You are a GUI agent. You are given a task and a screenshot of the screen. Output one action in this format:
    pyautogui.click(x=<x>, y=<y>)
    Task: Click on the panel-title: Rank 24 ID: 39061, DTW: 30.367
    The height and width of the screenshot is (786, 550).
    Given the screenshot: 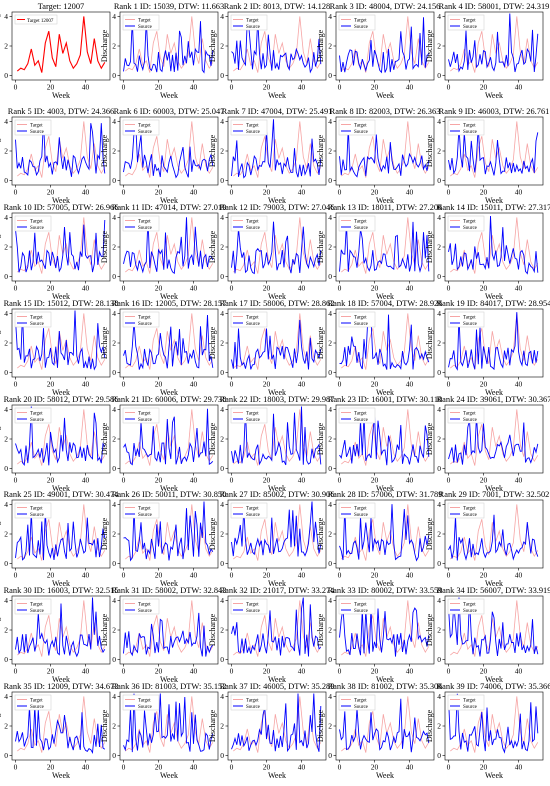 What is the action you would take?
    pyautogui.click(x=493, y=399)
    